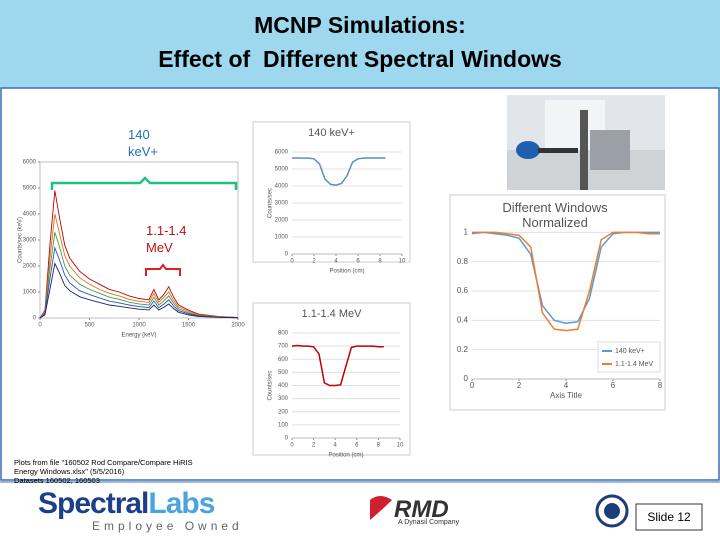  I want to click on y-tick-label: 400, so click(283, 386).